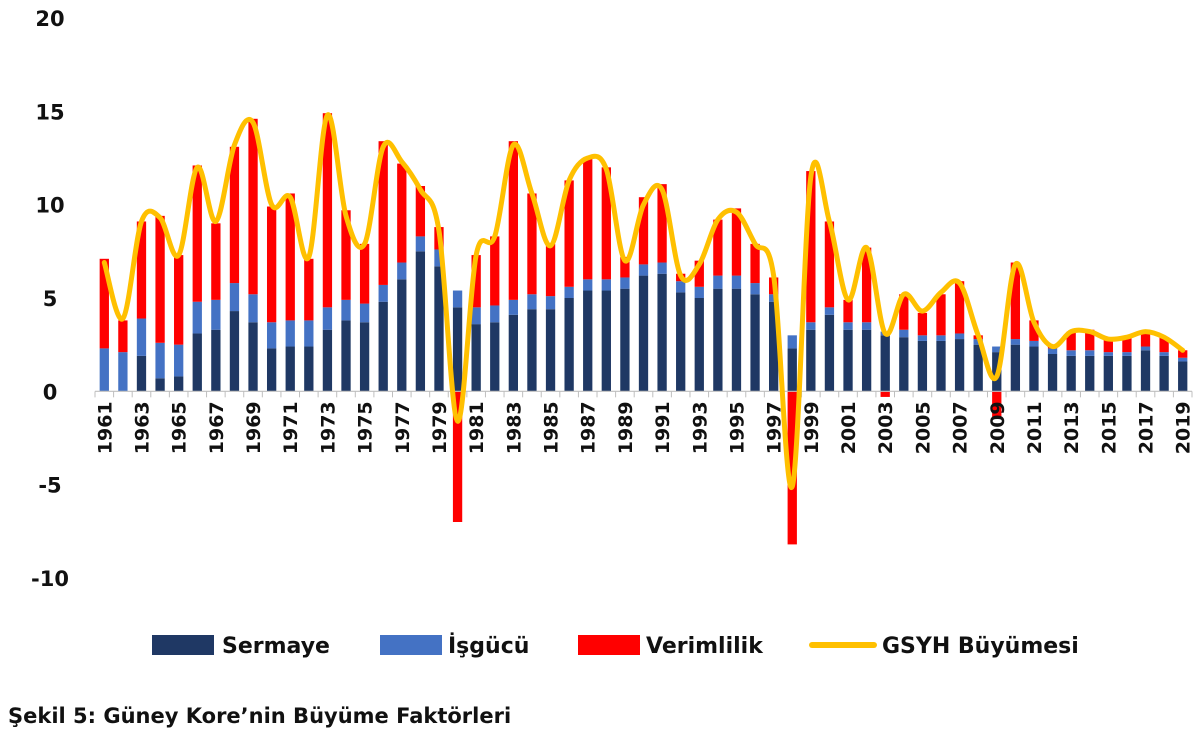 This screenshot has height=750, width=1200. What do you see at coordinates (755, 263) in the screenshot?
I see `bar-verimlilik-1996` at bounding box center [755, 263].